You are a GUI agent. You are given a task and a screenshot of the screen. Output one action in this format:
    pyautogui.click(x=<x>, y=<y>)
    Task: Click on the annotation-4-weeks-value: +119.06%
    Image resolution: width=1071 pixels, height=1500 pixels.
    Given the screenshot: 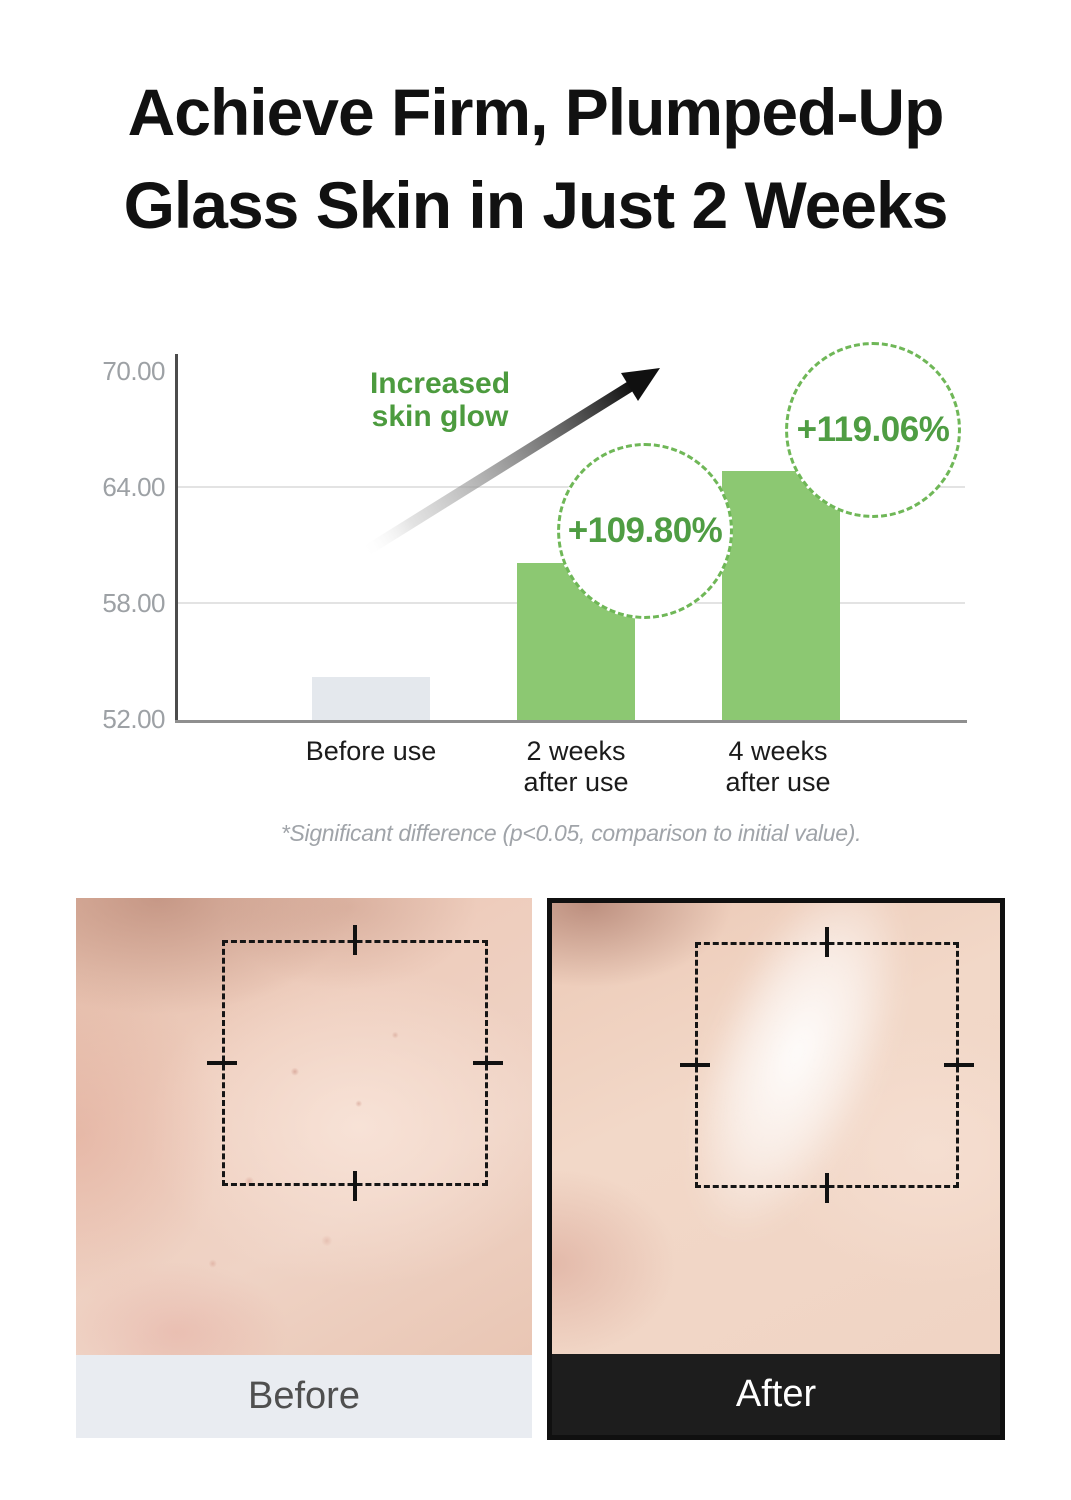 What is the action you would take?
    pyautogui.click(x=873, y=429)
    